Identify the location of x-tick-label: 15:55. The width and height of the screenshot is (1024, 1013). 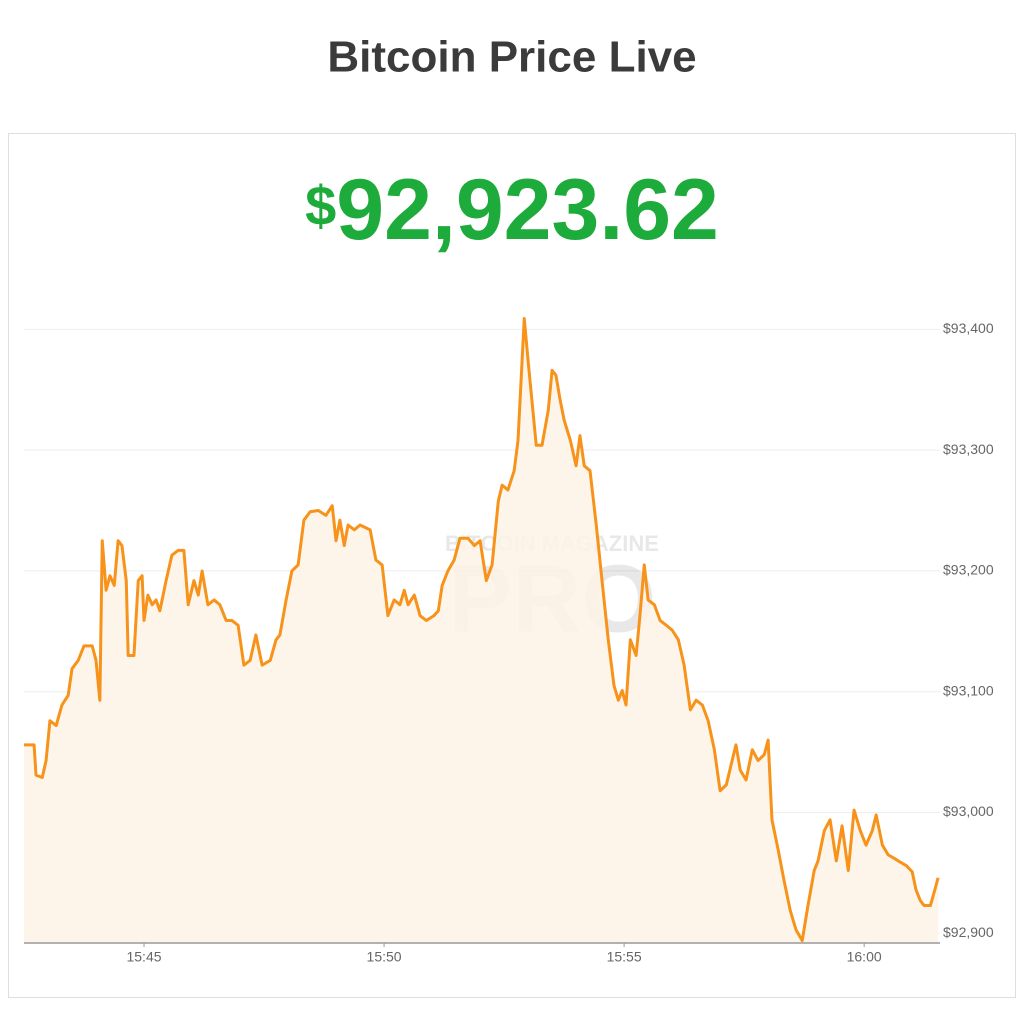
(624, 957).